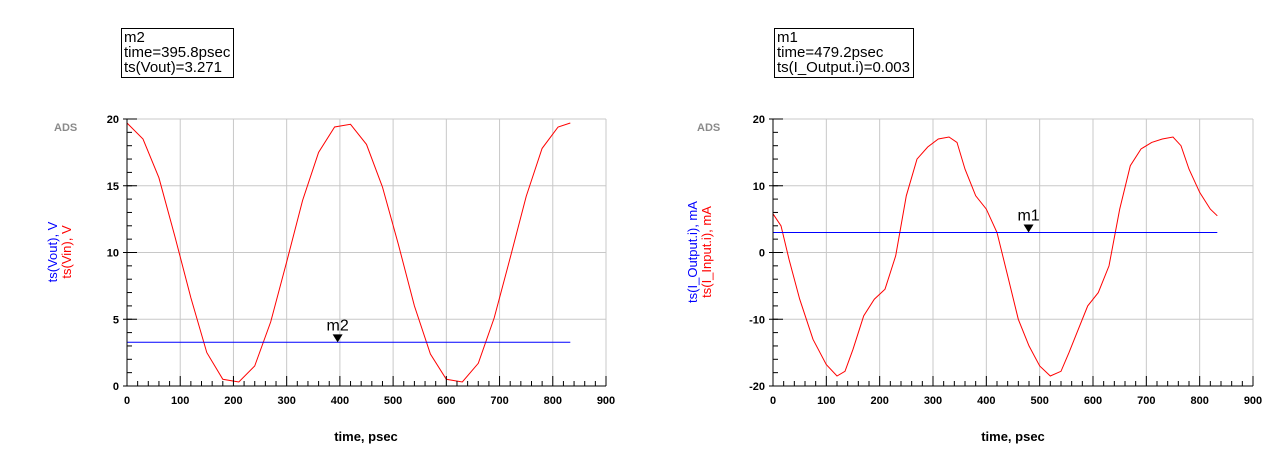 This screenshot has height=456, width=1278. What do you see at coordinates (787, 37) in the screenshot?
I see `marker-name: m1` at bounding box center [787, 37].